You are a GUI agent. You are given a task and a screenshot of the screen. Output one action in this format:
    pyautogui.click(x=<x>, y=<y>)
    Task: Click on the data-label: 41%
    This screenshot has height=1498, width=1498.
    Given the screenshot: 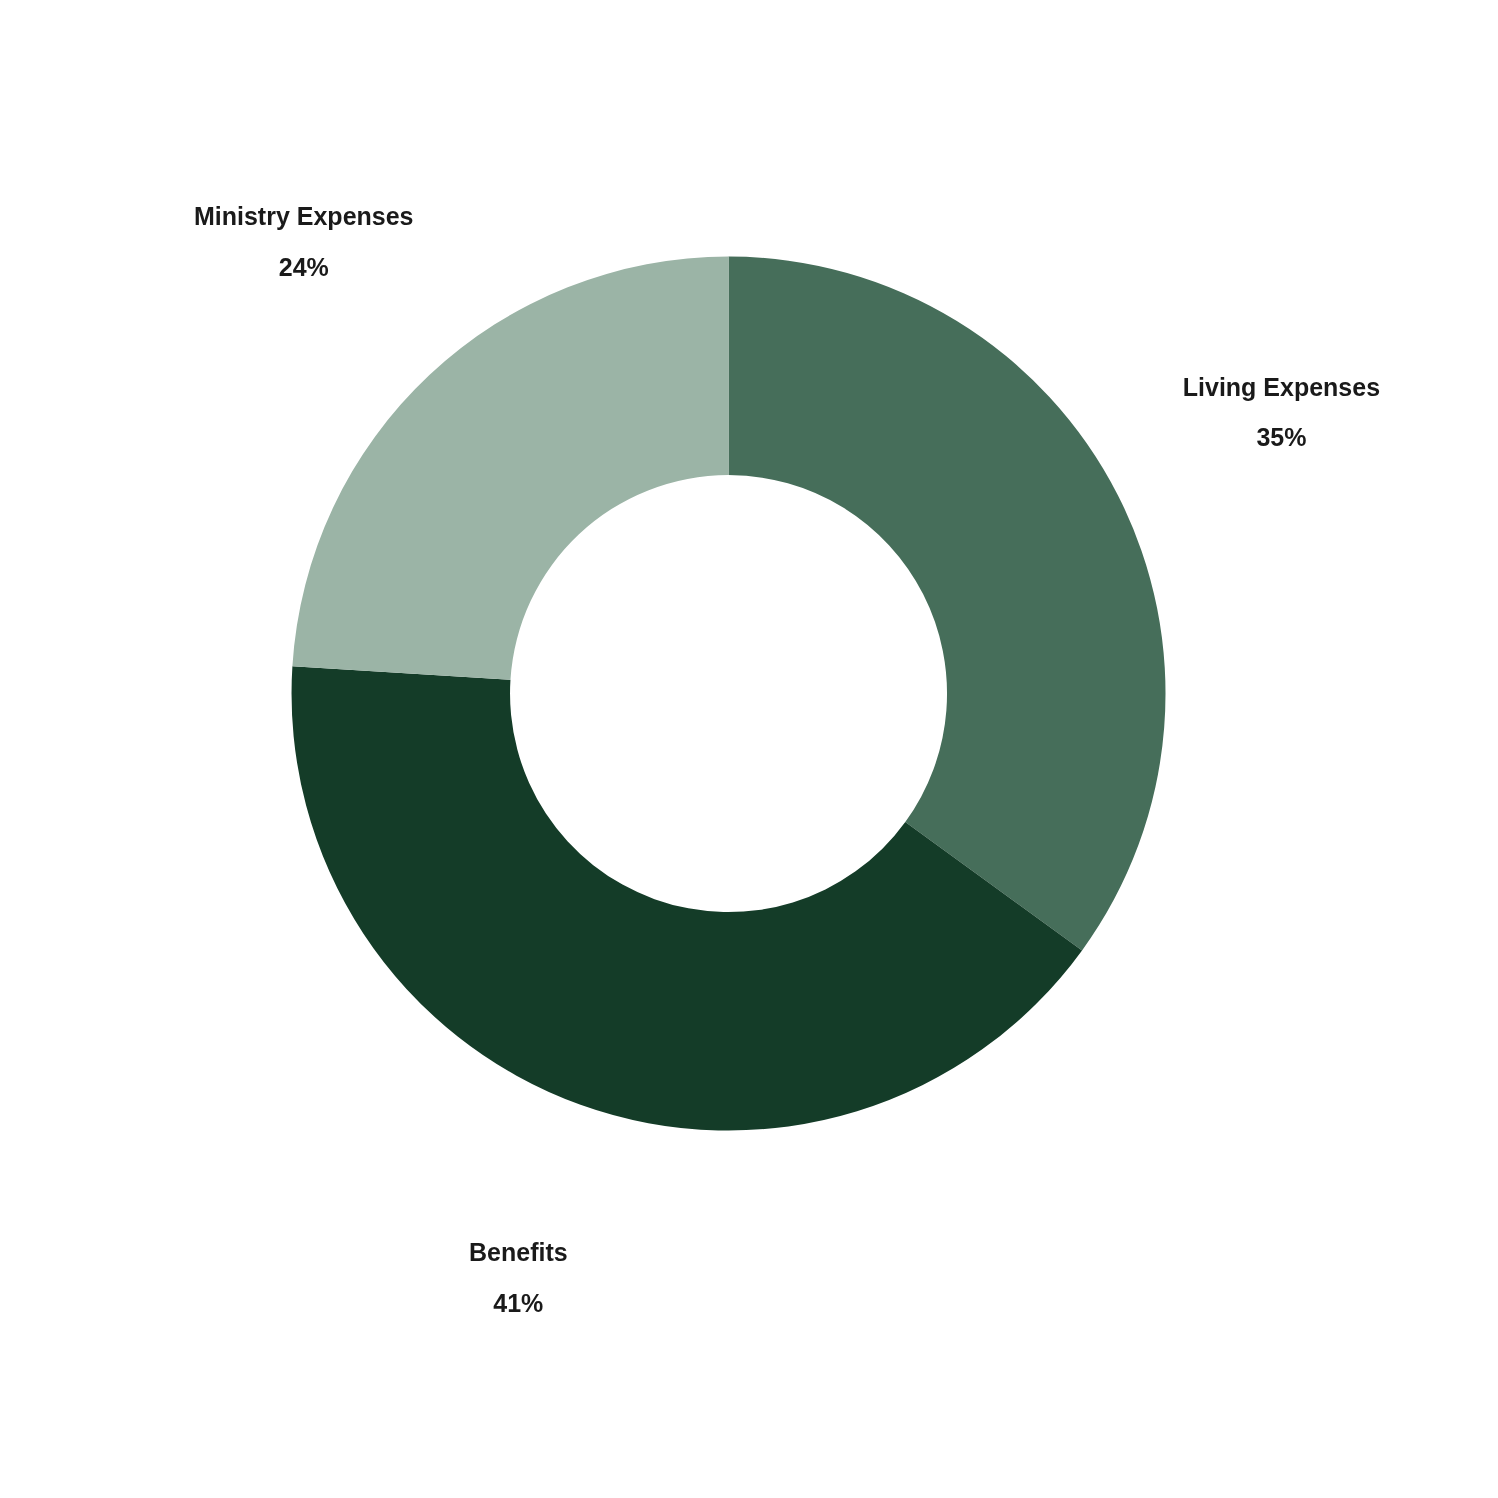 What is the action you would take?
    pyautogui.click(x=518, y=1302)
    